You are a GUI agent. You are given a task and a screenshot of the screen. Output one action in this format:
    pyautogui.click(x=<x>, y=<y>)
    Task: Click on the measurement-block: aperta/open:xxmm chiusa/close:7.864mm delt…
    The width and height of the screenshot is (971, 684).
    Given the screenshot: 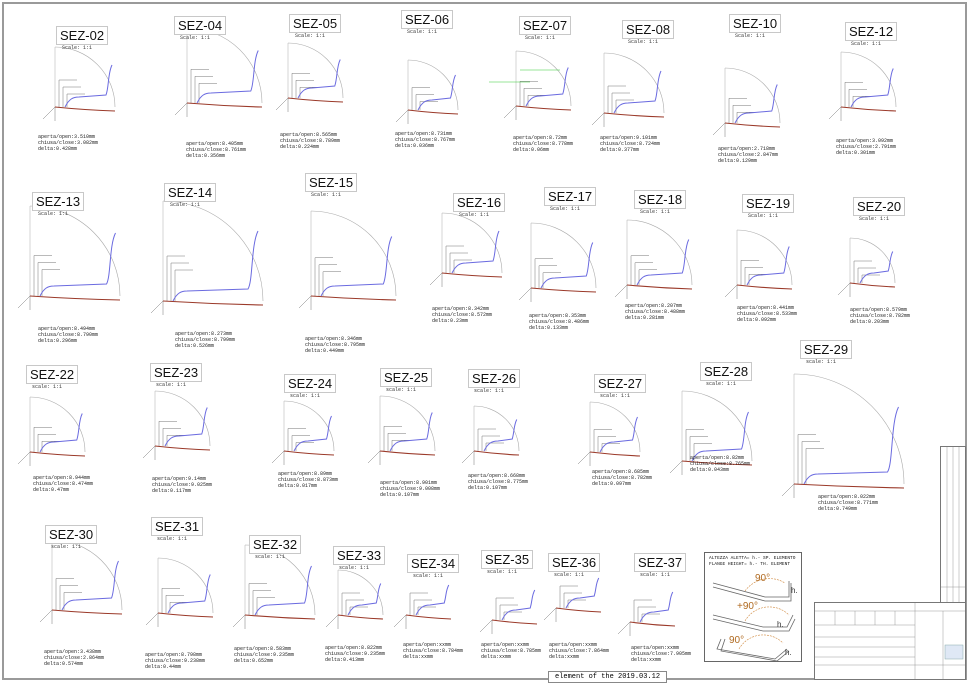 What is the action you would take?
    pyautogui.click(x=579, y=651)
    